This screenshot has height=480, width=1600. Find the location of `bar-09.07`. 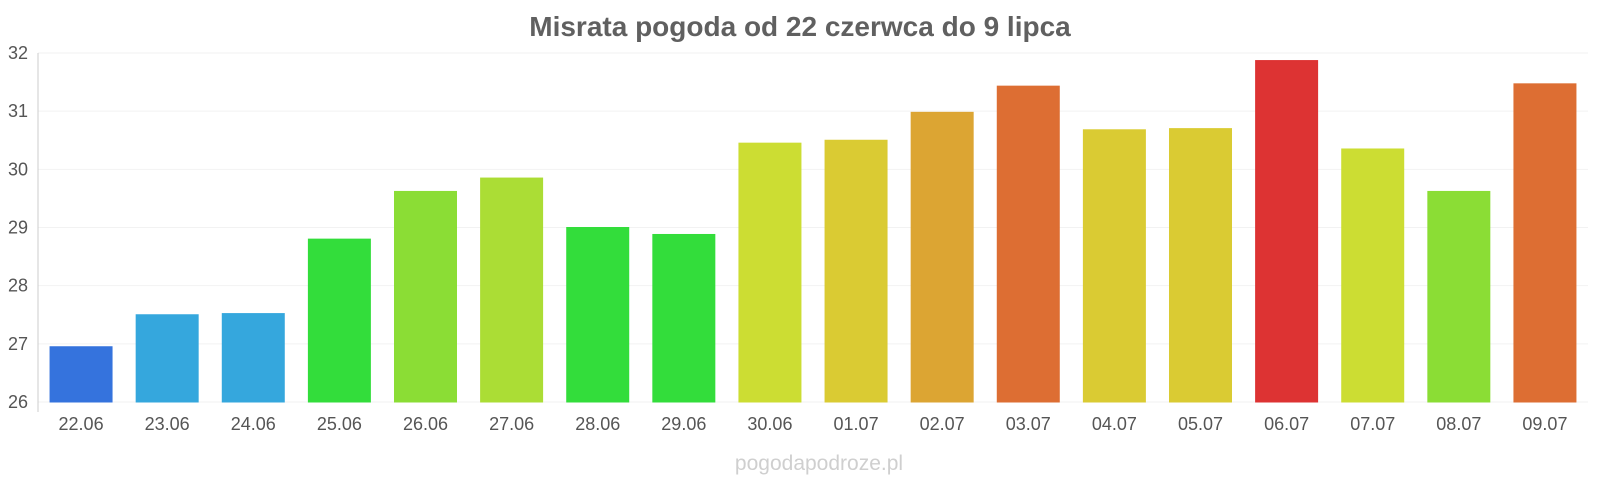

bar-09.07 is located at coordinates (1545, 243).